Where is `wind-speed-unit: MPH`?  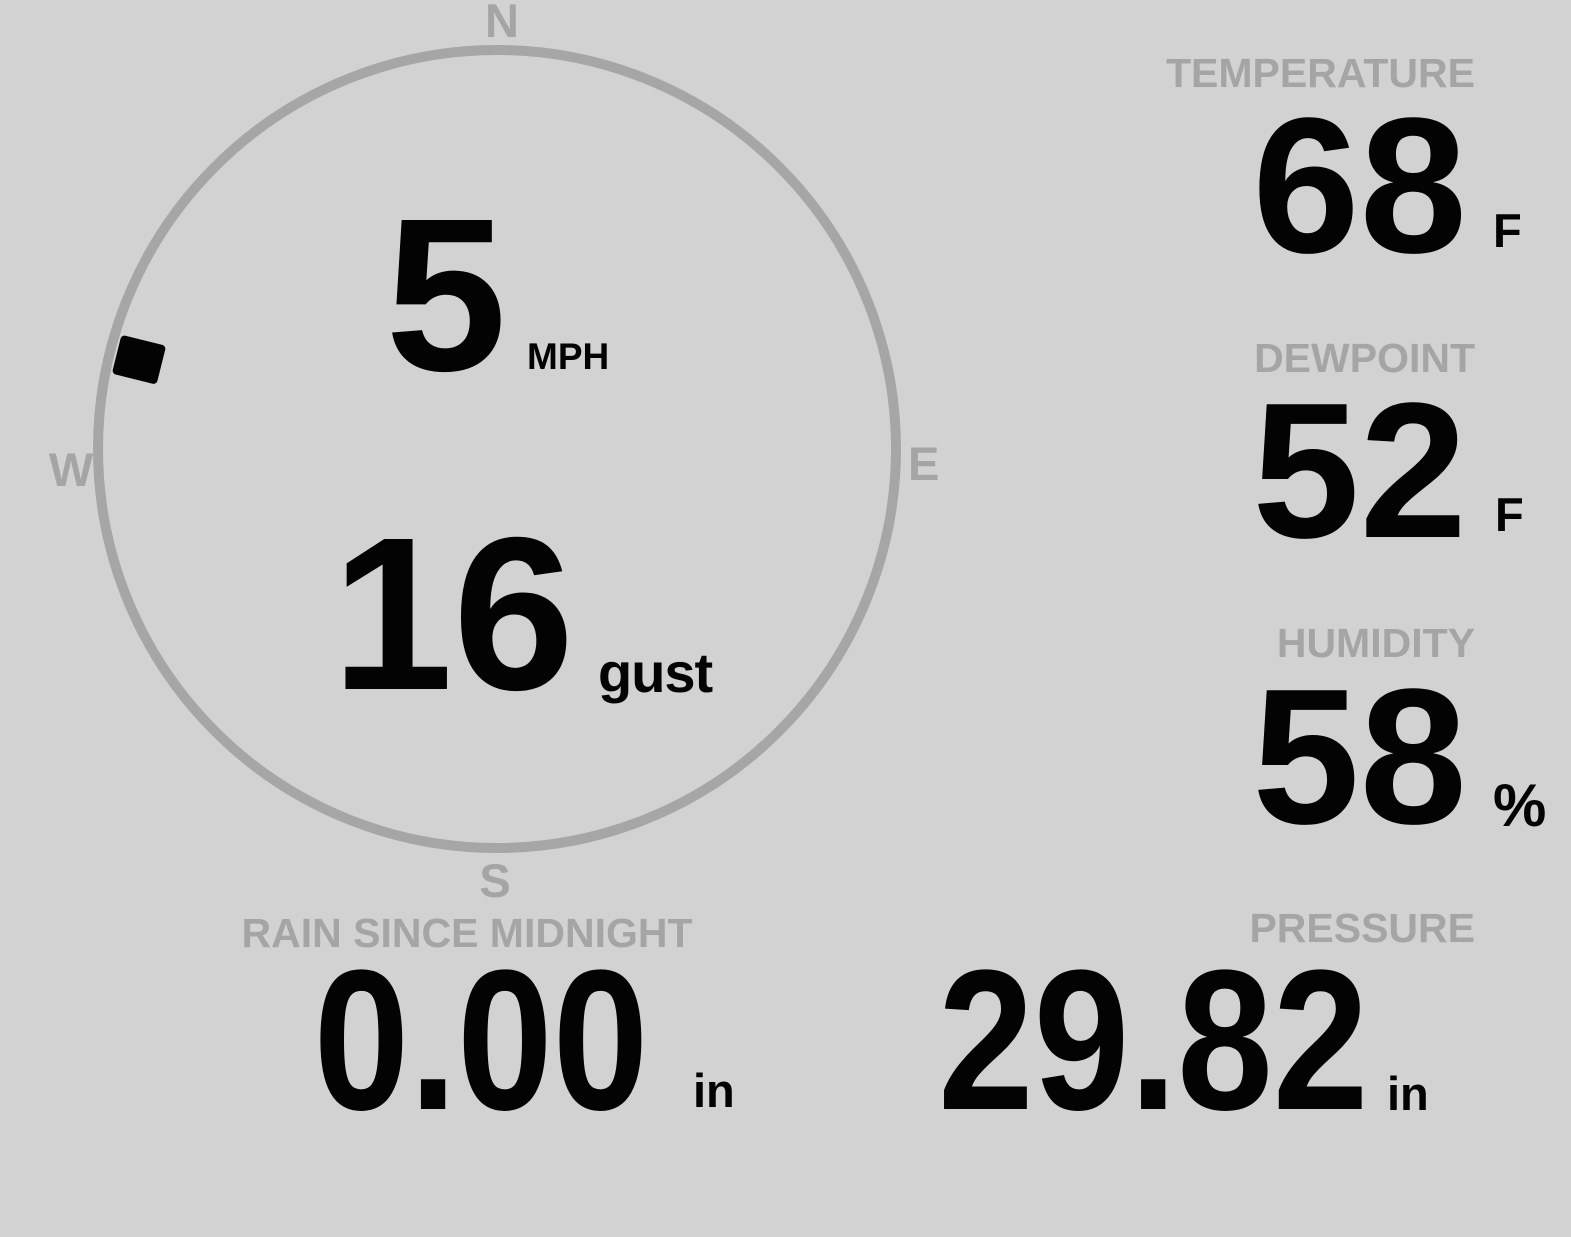
wind-speed-unit: MPH is located at coordinates (568, 356).